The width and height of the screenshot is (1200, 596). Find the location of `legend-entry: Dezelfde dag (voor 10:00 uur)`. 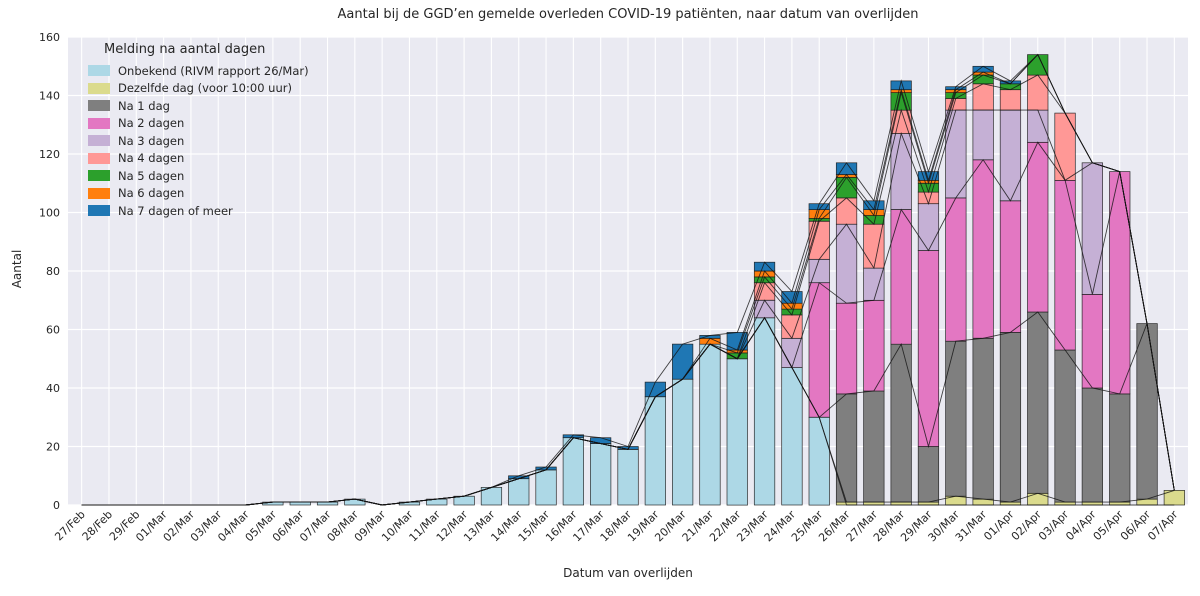

legend-entry: Dezelfde dag (voor 10:00 uur) is located at coordinates (198, 89).